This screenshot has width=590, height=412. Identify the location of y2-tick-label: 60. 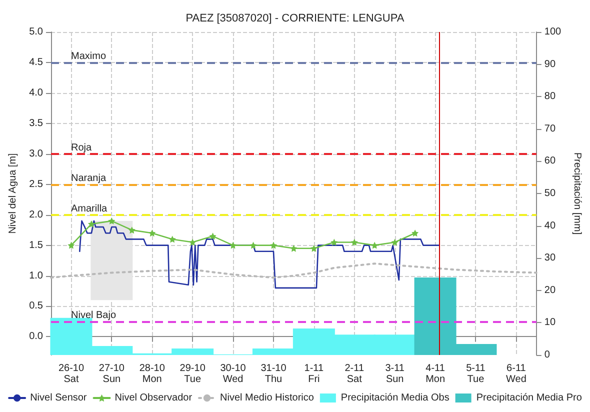
(550, 161).